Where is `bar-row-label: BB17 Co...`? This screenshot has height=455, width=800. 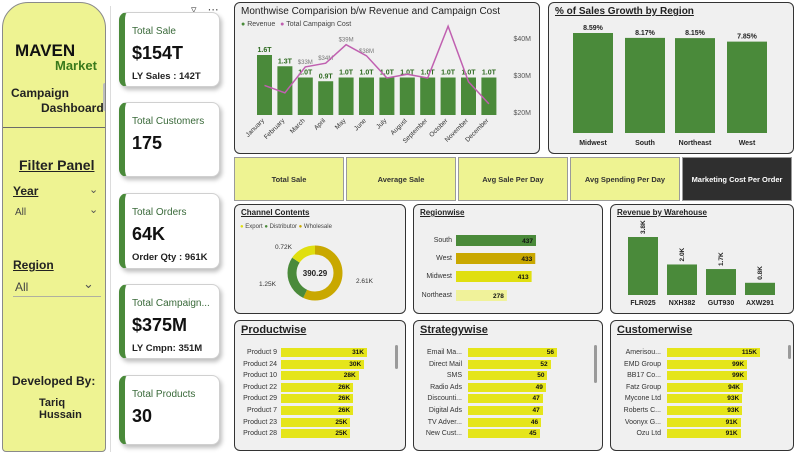
bar-row-label: BB17 Co... is located at coordinates (644, 376).